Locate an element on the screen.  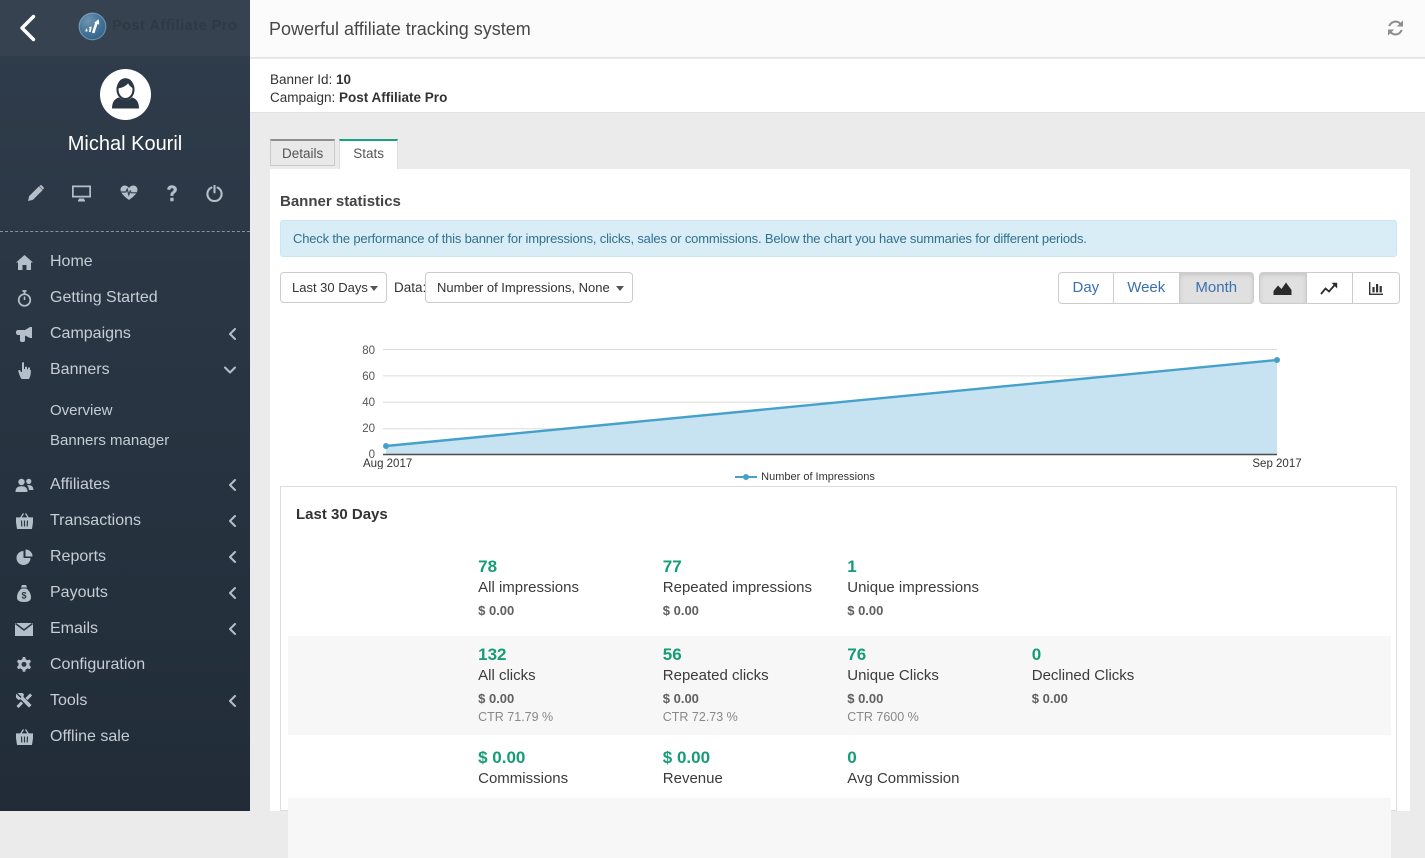
svg-text: Sep 2017 is located at coordinates (1276, 463).